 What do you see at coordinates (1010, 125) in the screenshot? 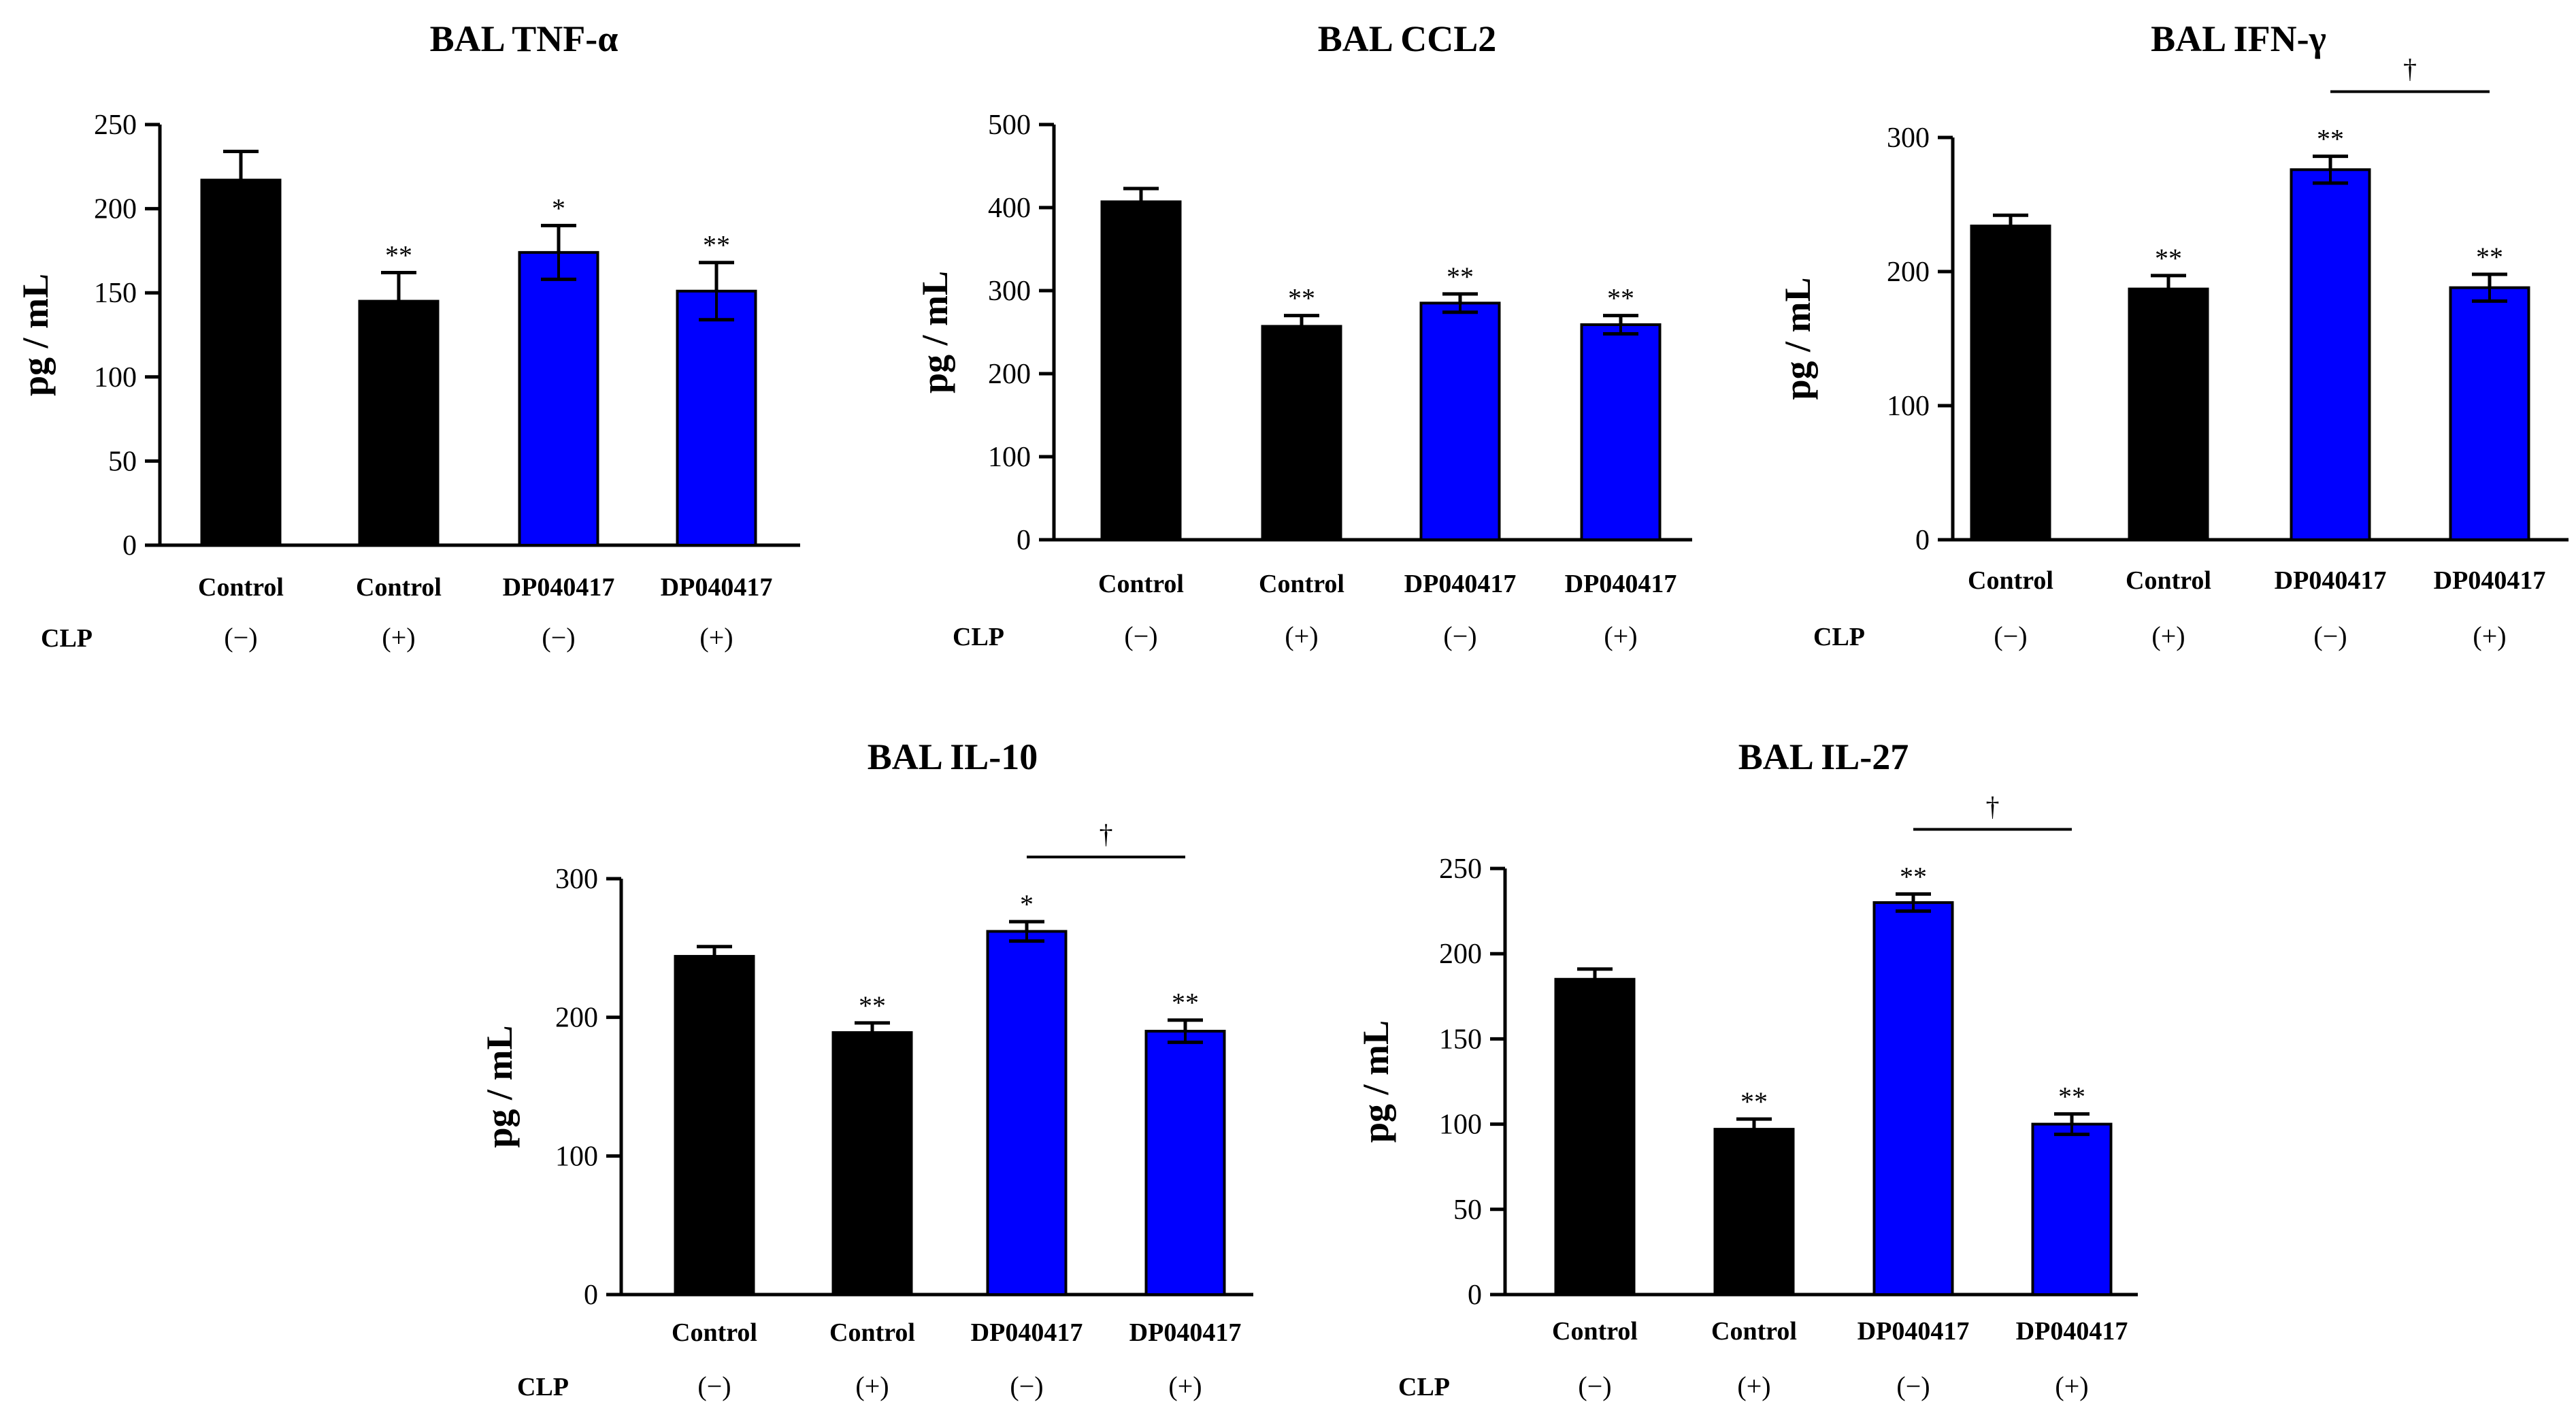
I see `y-tick-label: 500` at bounding box center [1010, 125].